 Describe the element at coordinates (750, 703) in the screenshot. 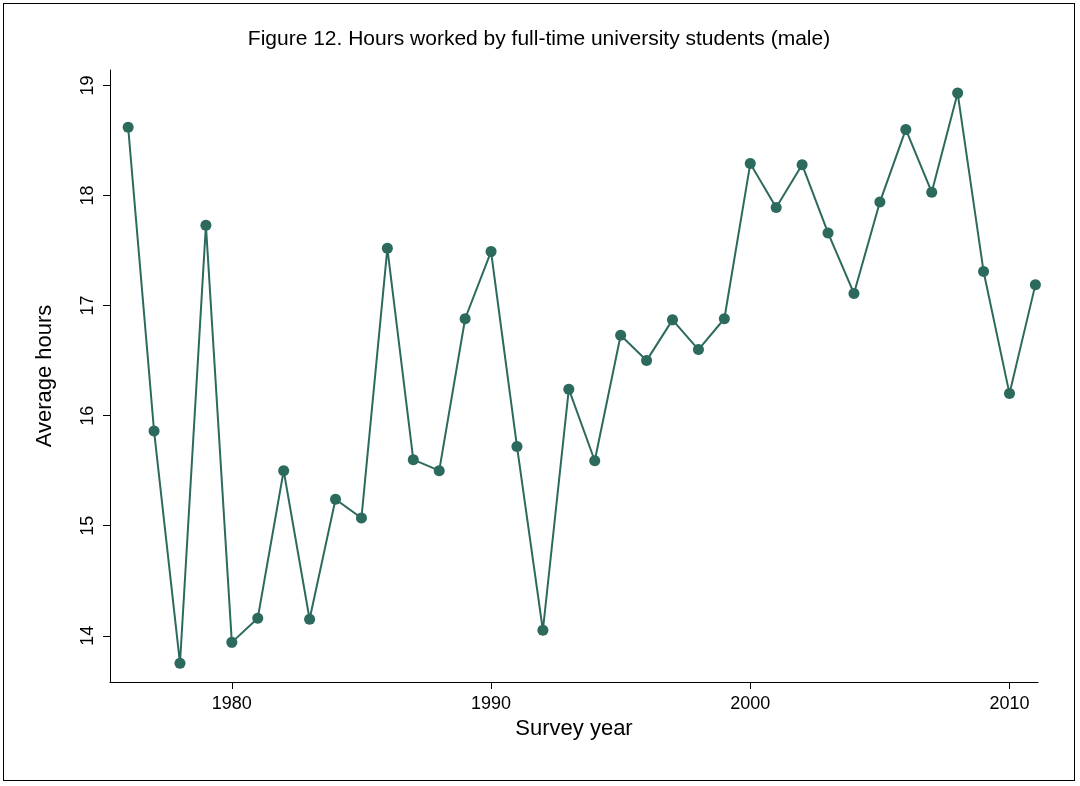

I see `x-tick-label: 2000` at that location.